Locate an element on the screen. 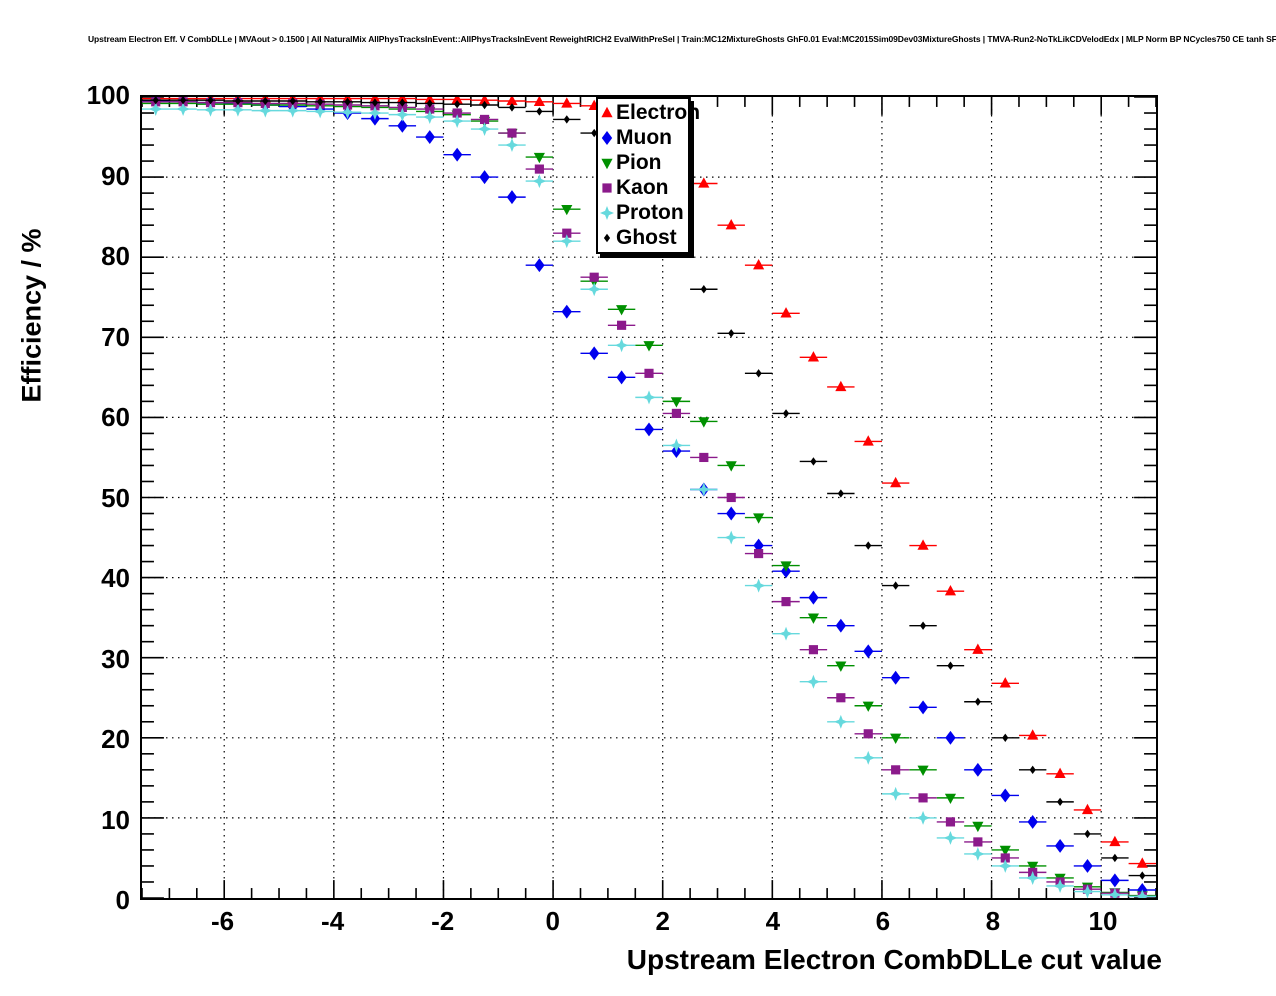 The width and height of the screenshot is (1276, 996). muon-marker-icon is located at coordinates (607, 138).